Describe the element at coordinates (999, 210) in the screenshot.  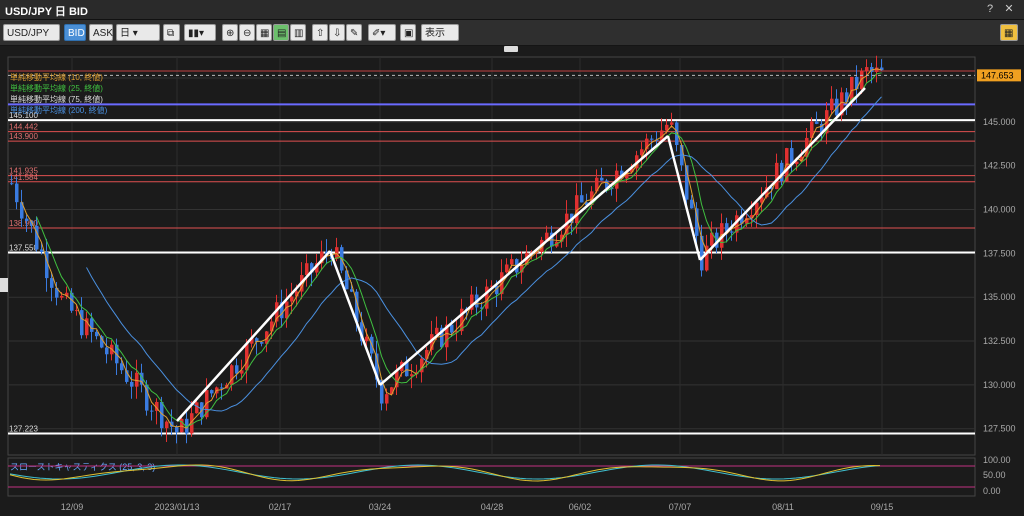
I see `price-axis-label: 140.000` at that location.